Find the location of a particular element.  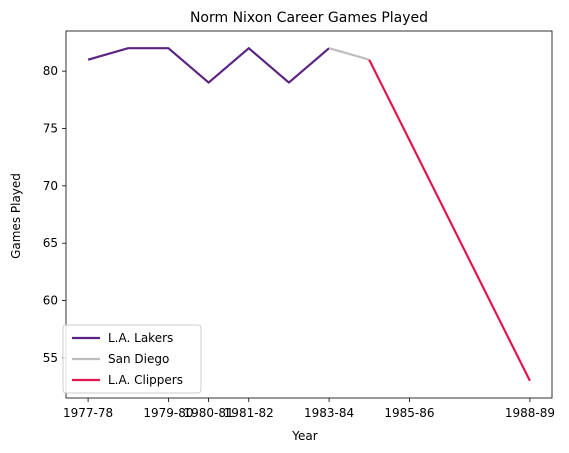

x-tick-label: 1988-89 is located at coordinates (530, 413).